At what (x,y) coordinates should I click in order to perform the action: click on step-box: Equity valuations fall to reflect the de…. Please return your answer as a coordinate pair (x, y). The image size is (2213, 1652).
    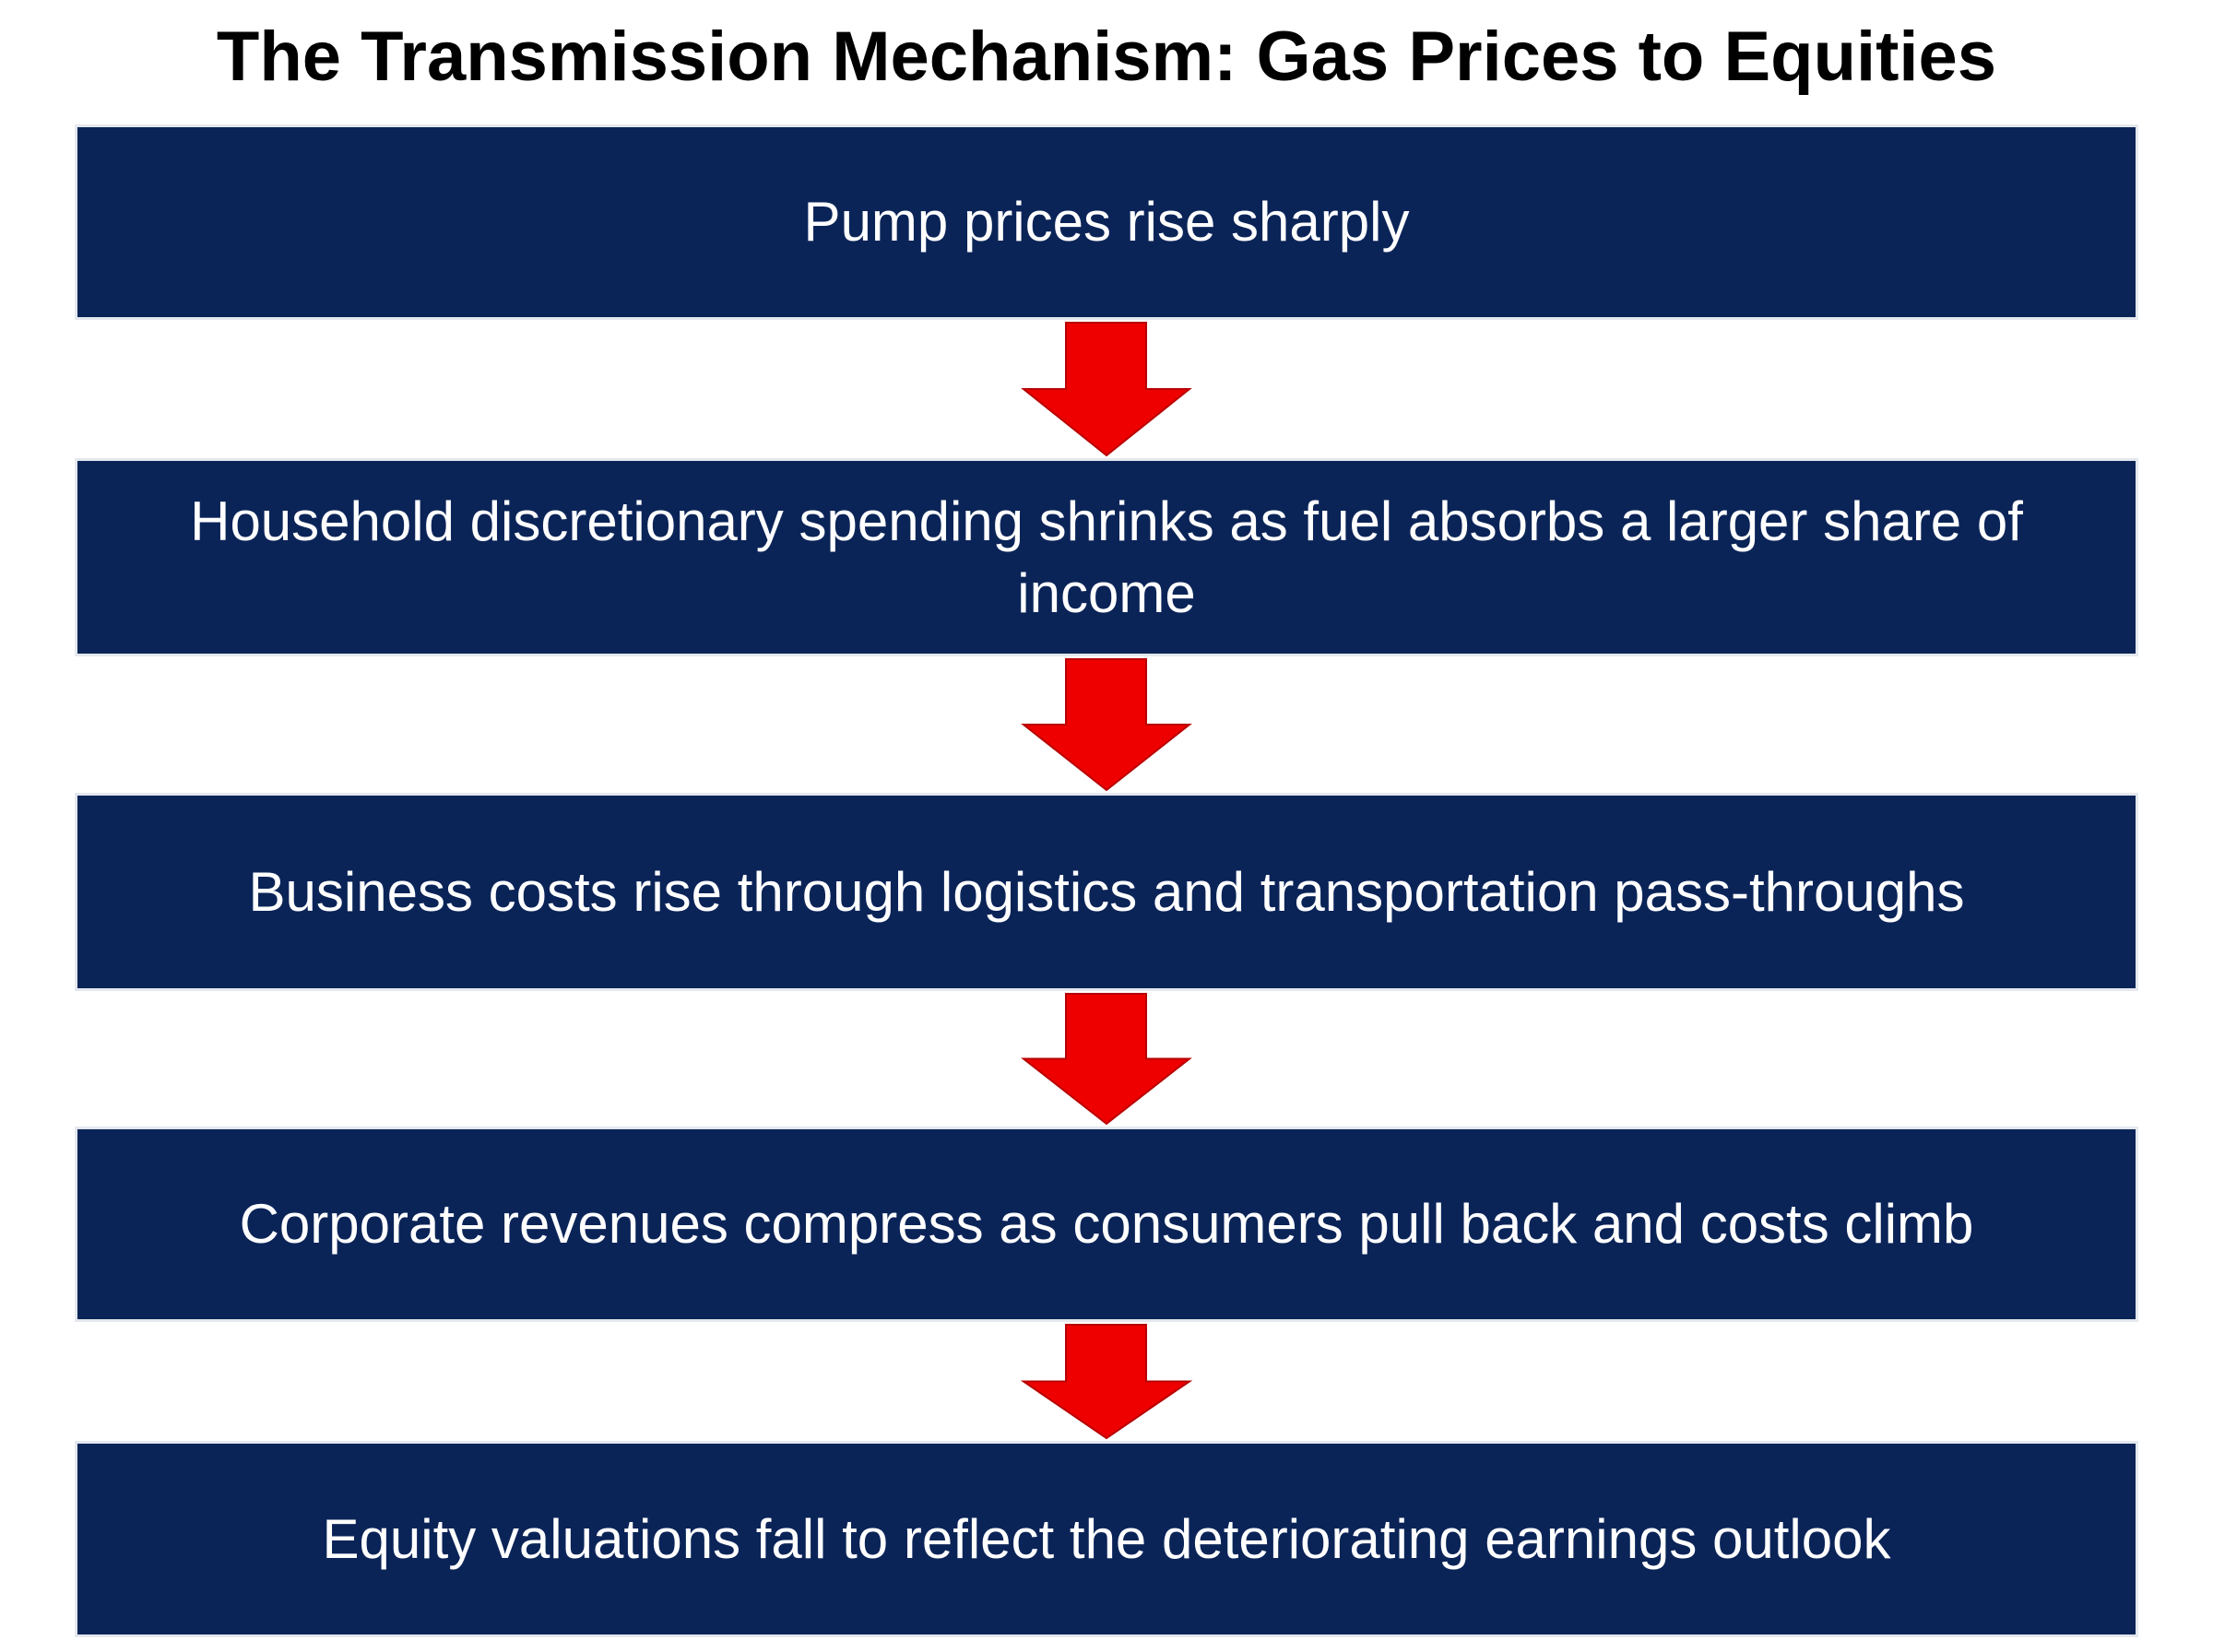
    Looking at the image, I should click on (1106, 1539).